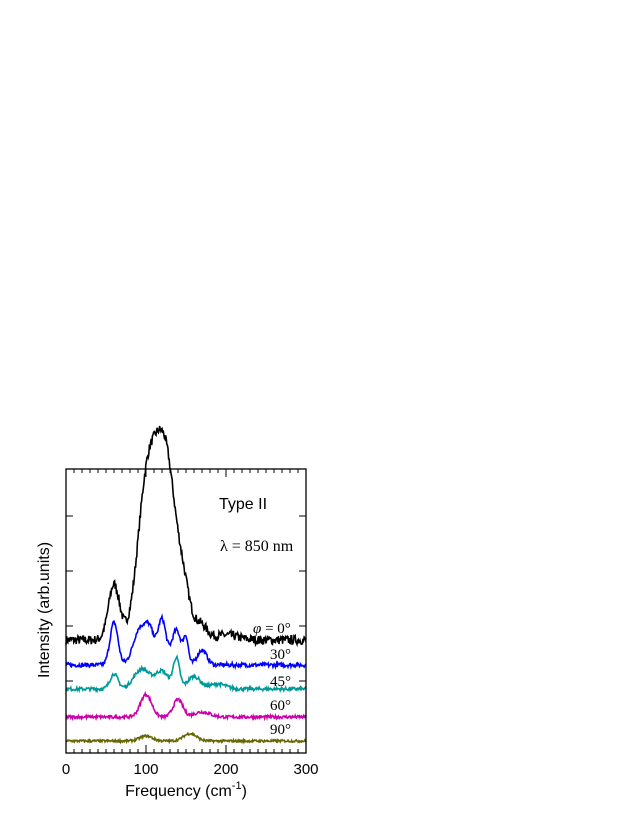  Describe the element at coordinates (178, 791) in the screenshot. I see `x-axis-label-main: Frequency (cm` at that location.